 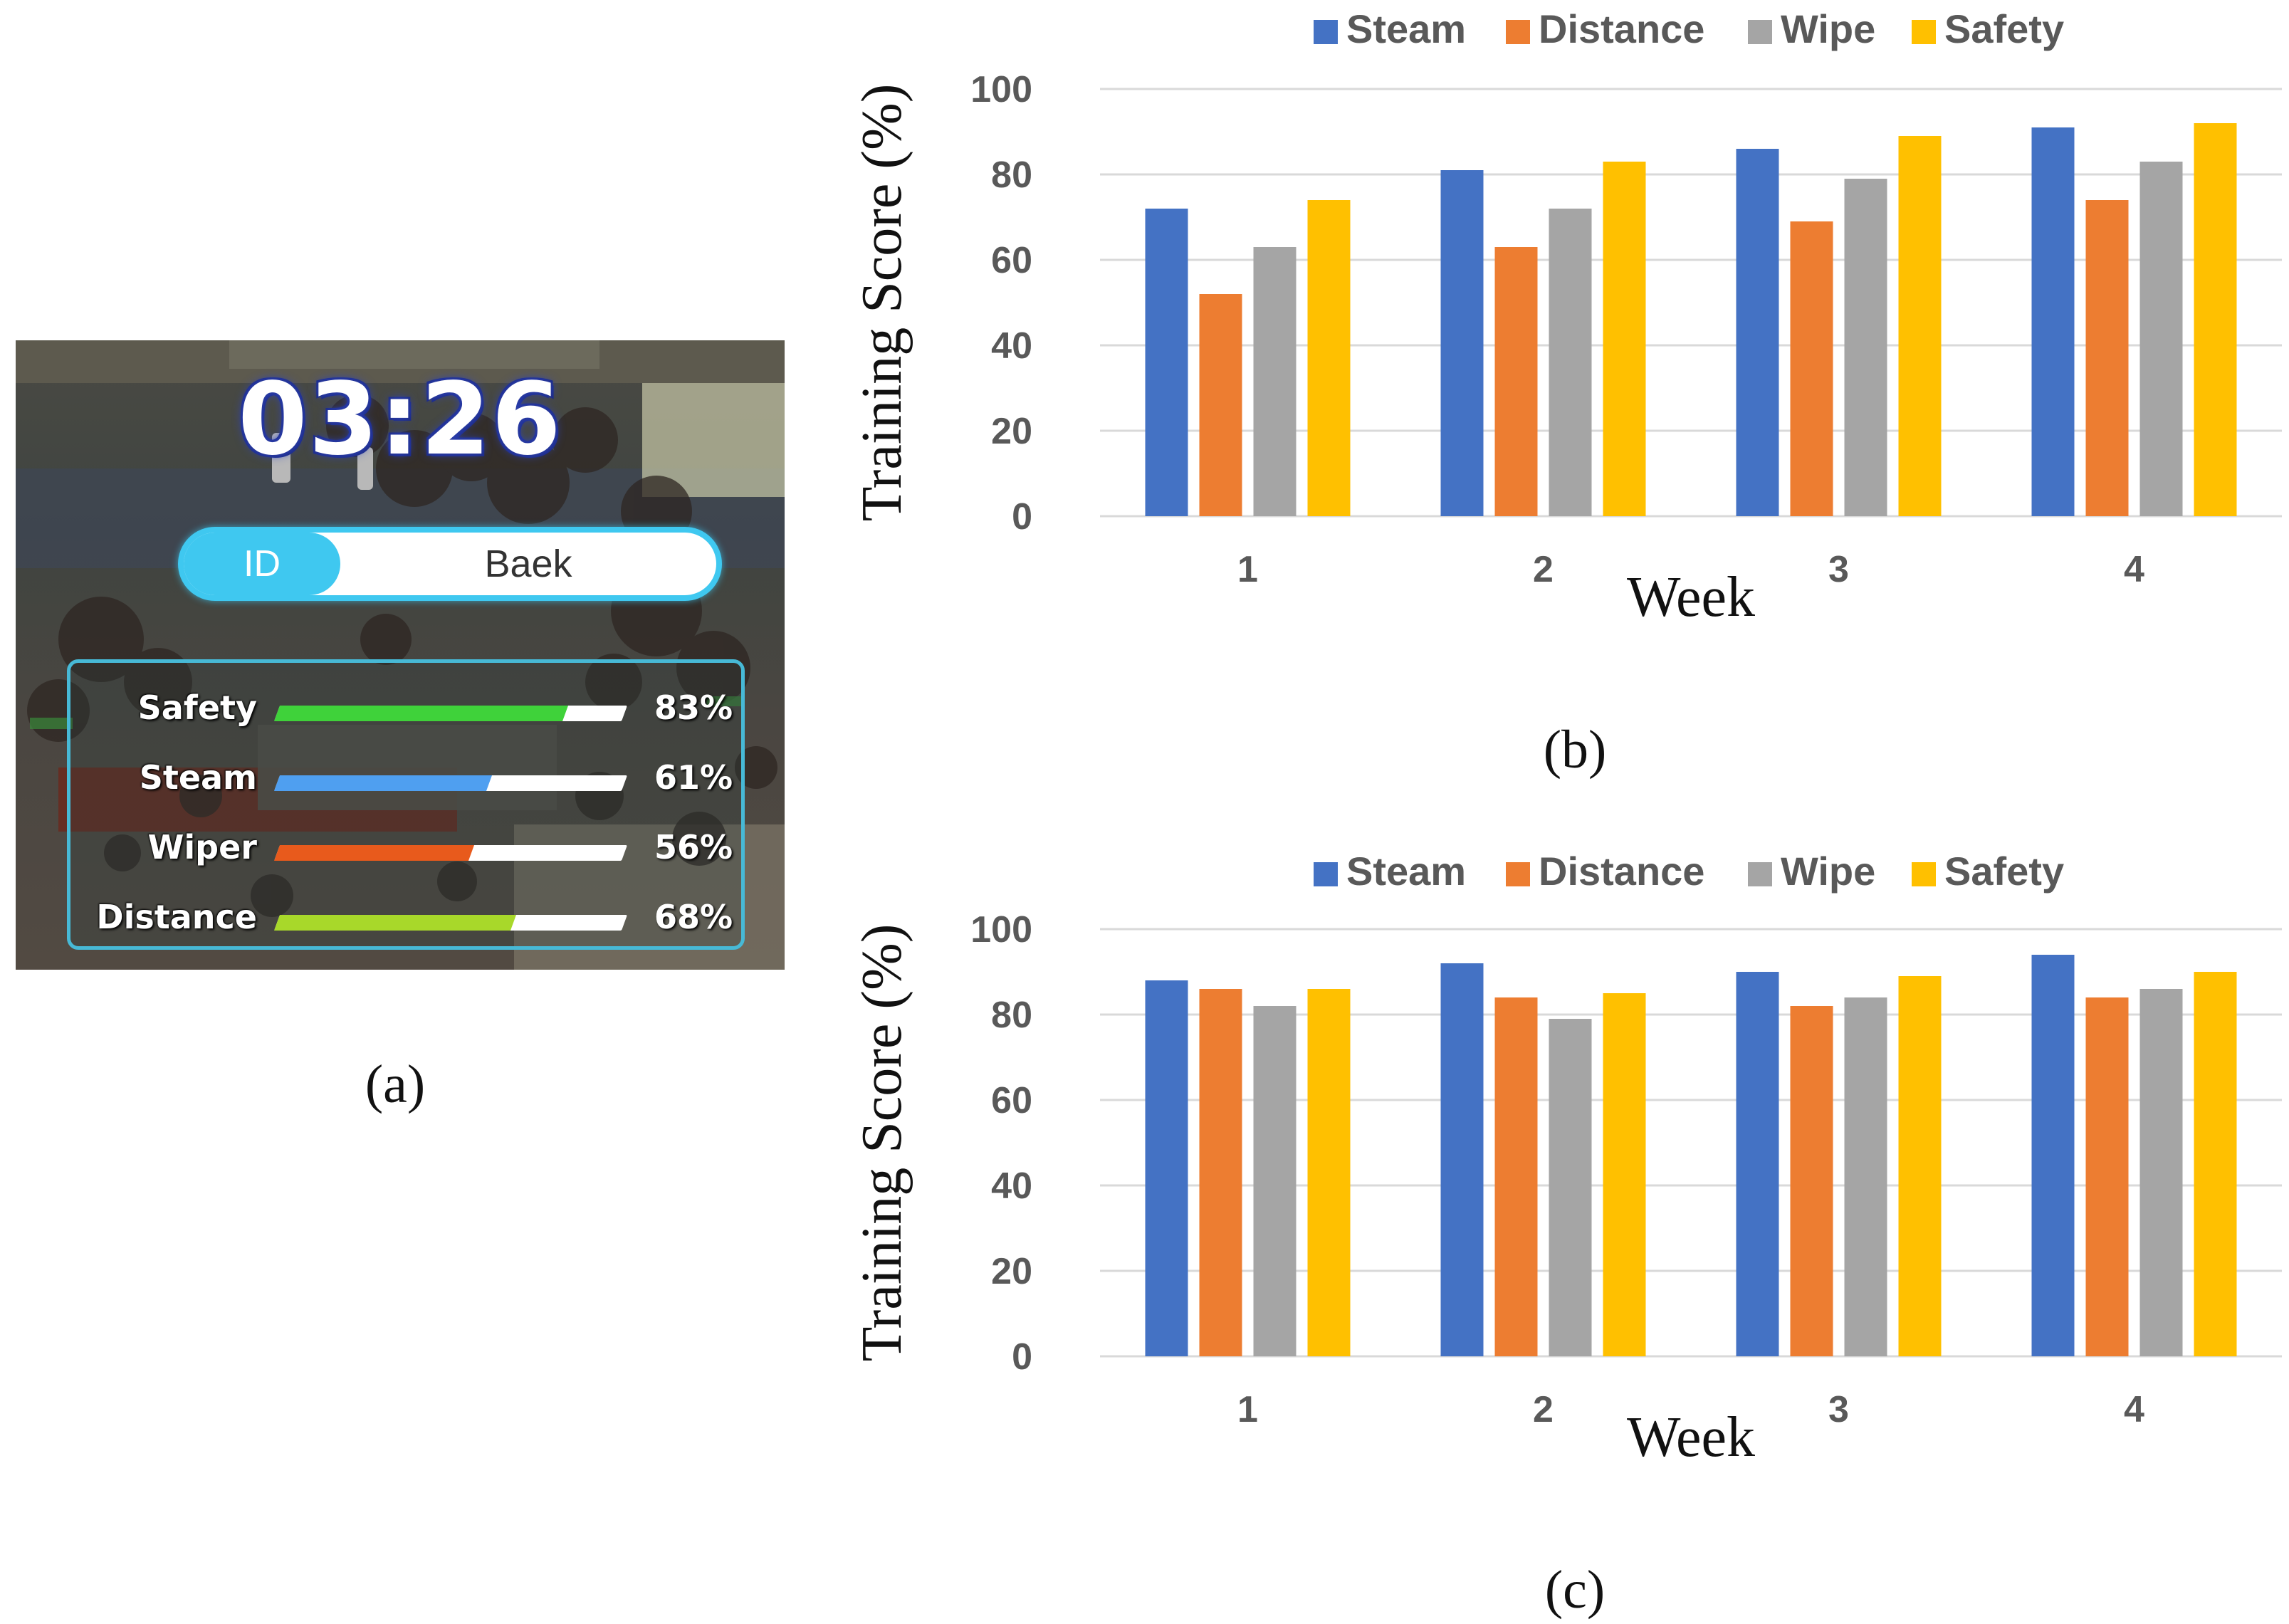 I want to click on stat-percent: 83%, so click(x=693, y=707).